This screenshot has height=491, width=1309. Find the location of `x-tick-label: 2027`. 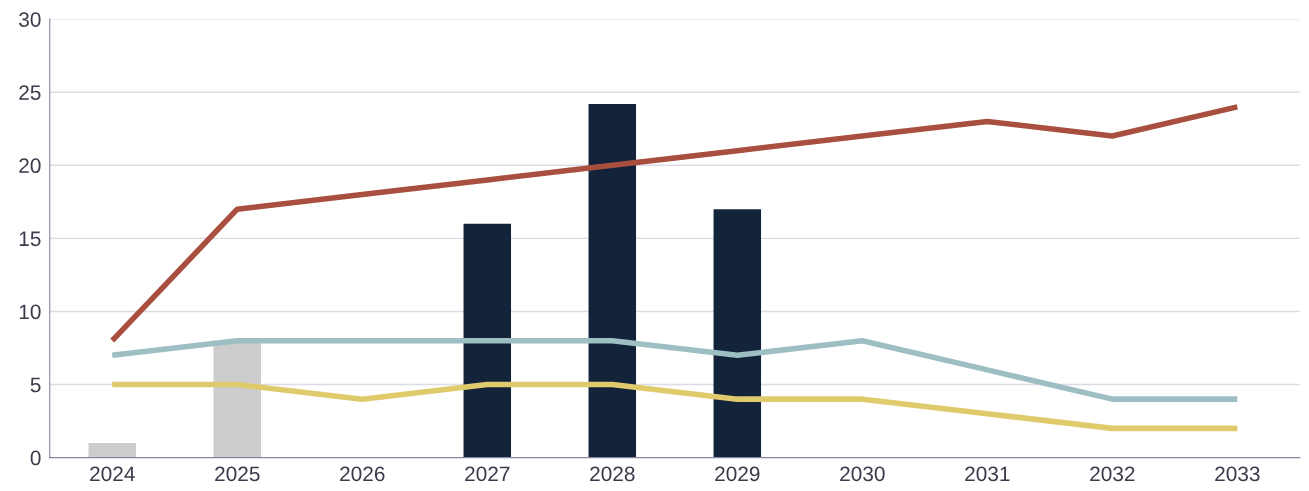

x-tick-label: 2027 is located at coordinates (487, 474).